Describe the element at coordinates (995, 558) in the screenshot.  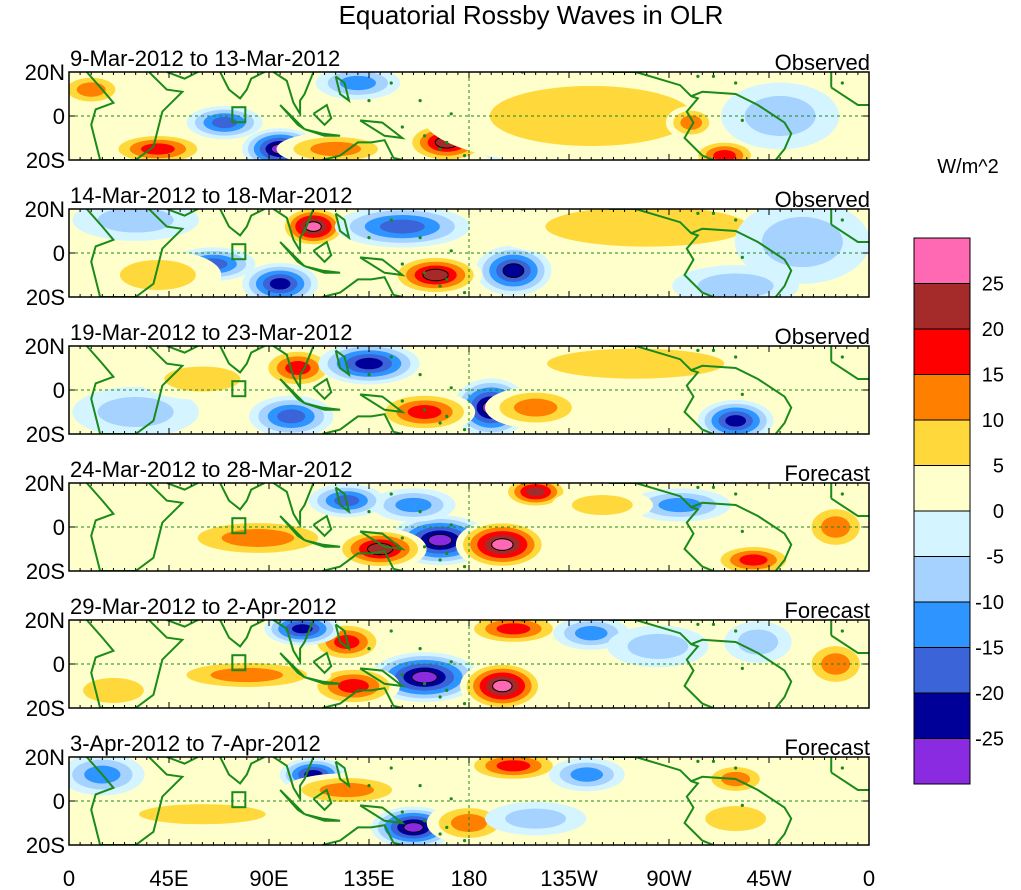
I see `colorbar-level-label: -5` at that location.